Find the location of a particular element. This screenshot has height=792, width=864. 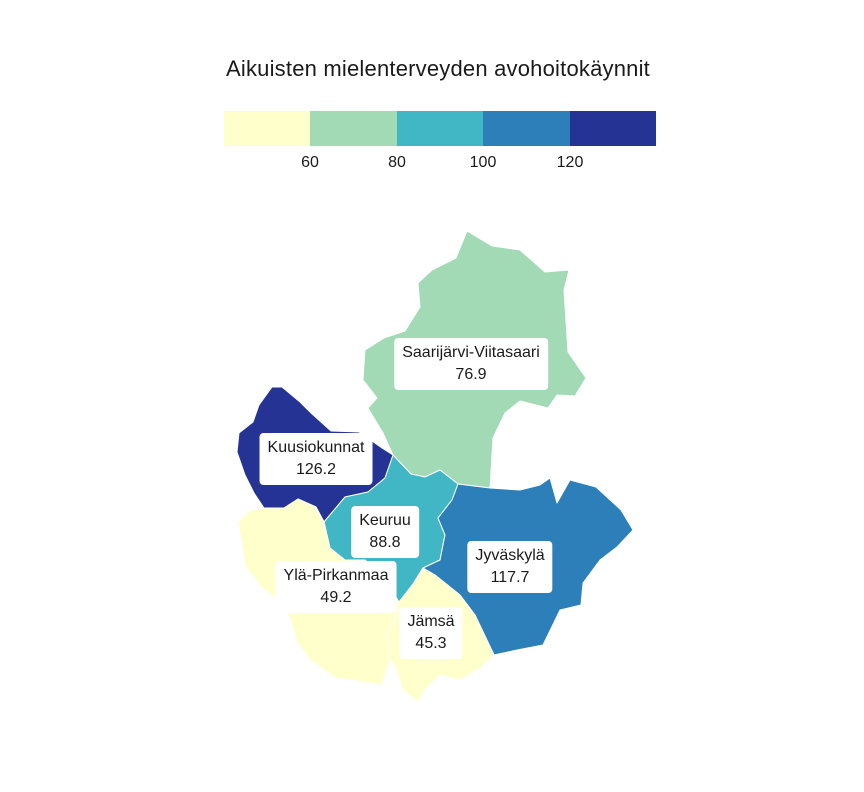

region-label-kuusiokunnat: Kuusiokunnat 126.2 is located at coordinates (316, 459).